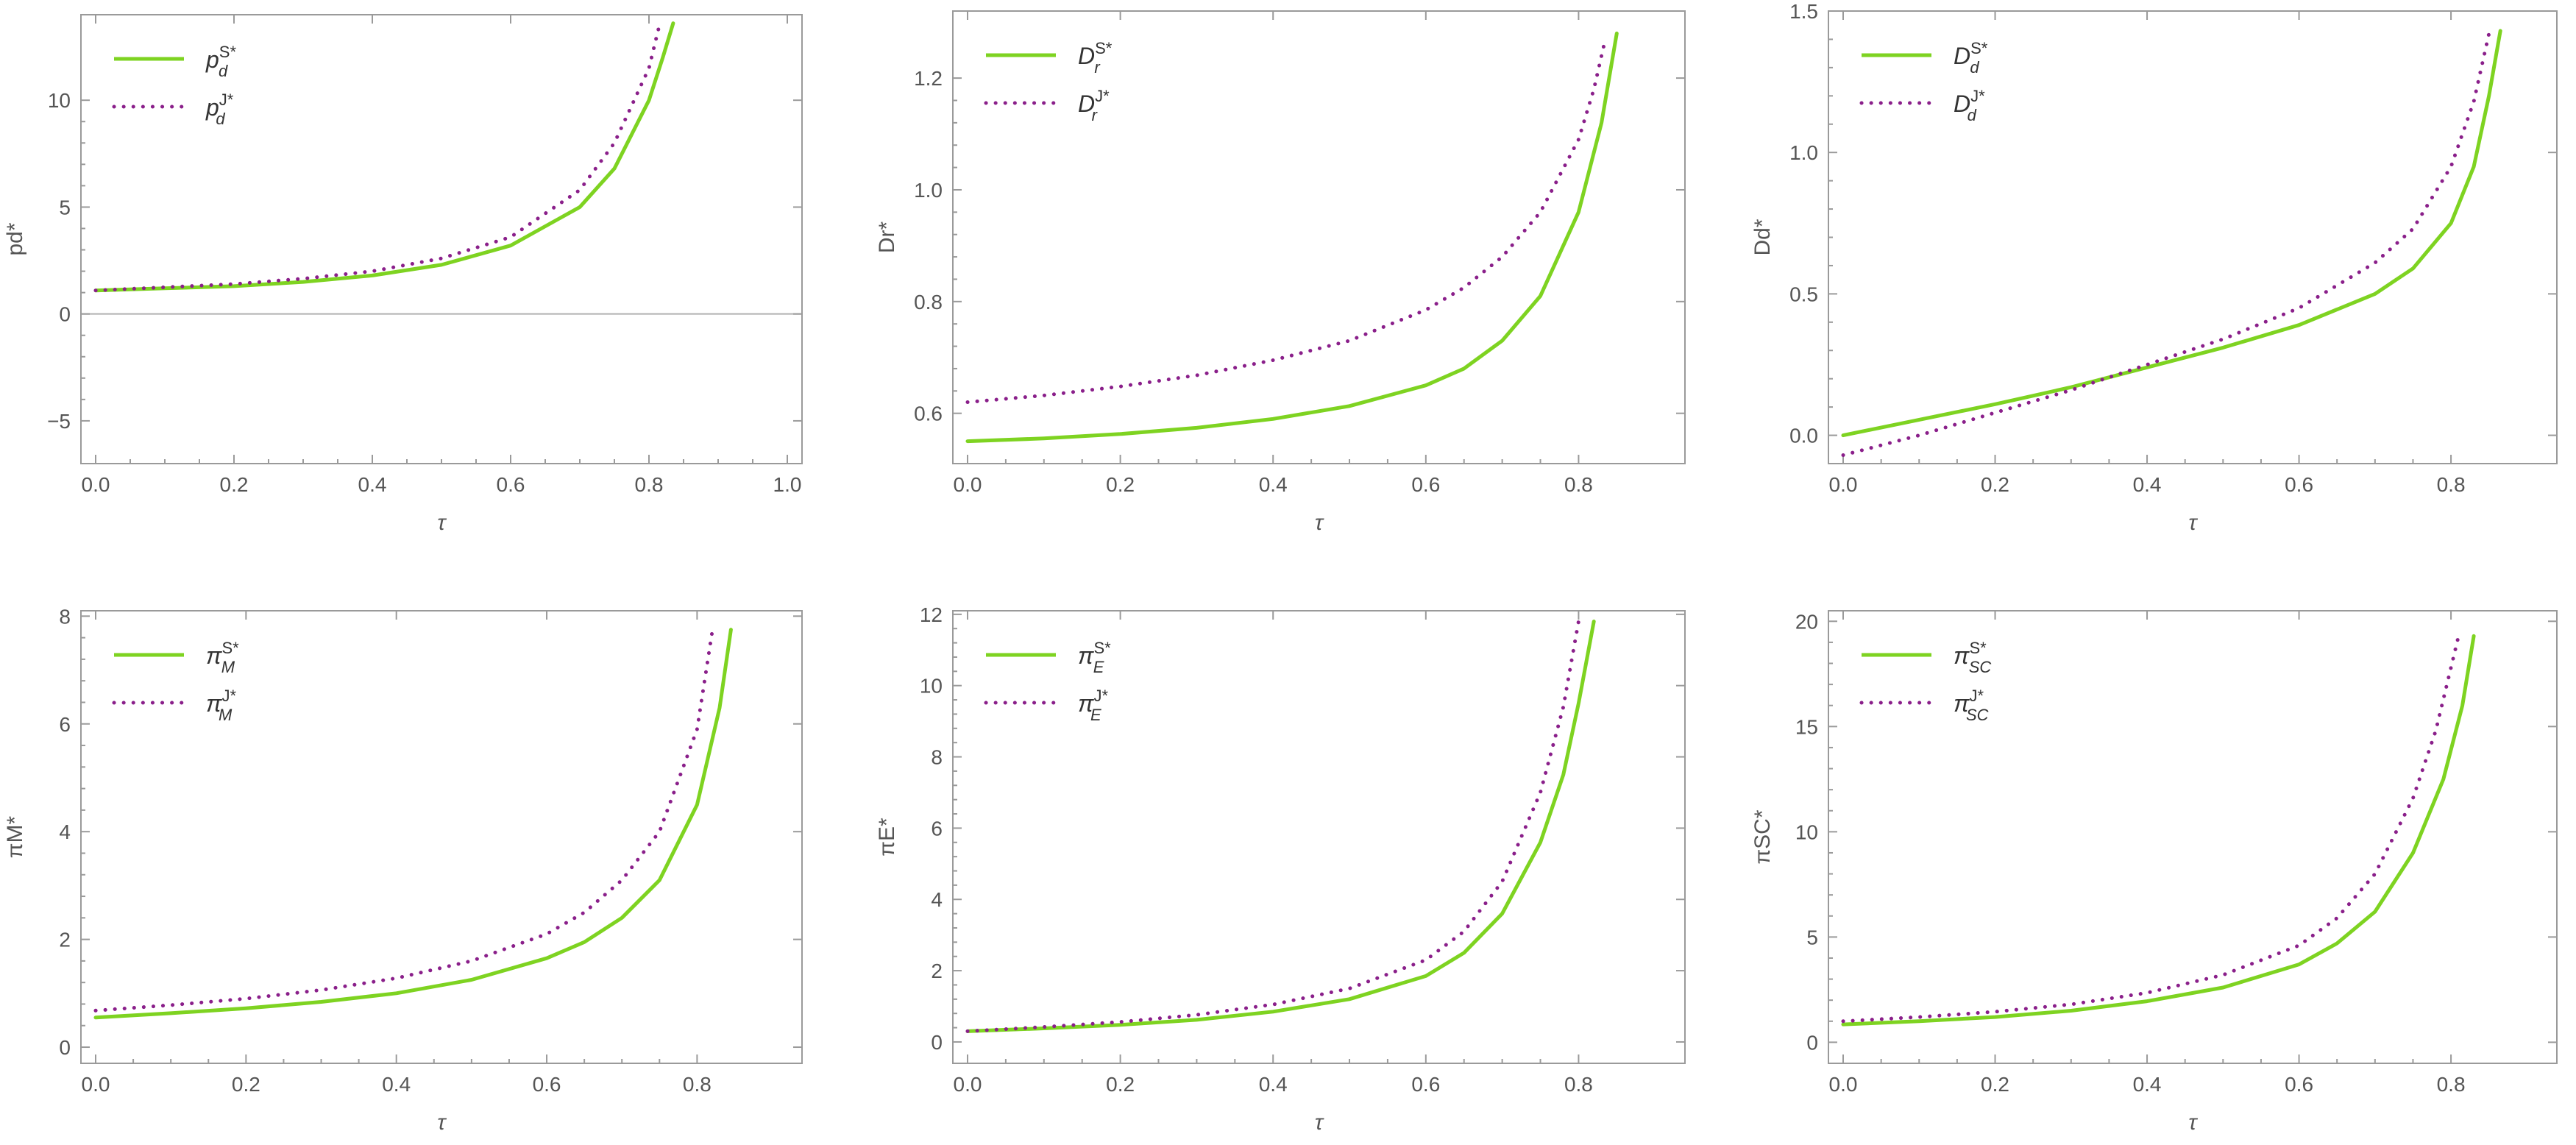 The width and height of the screenshot is (2576, 1145). I want to click on y-axis-label: Dd*, so click(1762, 237).